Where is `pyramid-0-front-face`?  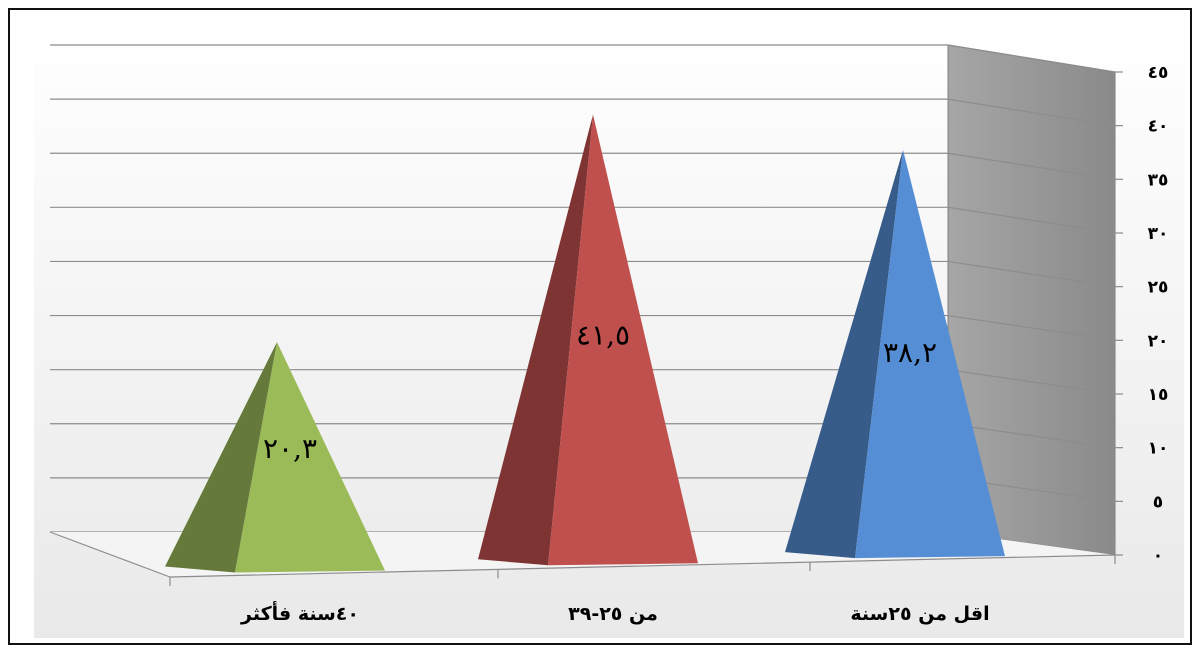
pyramid-0-front-face is located at coordinates (930, 354).